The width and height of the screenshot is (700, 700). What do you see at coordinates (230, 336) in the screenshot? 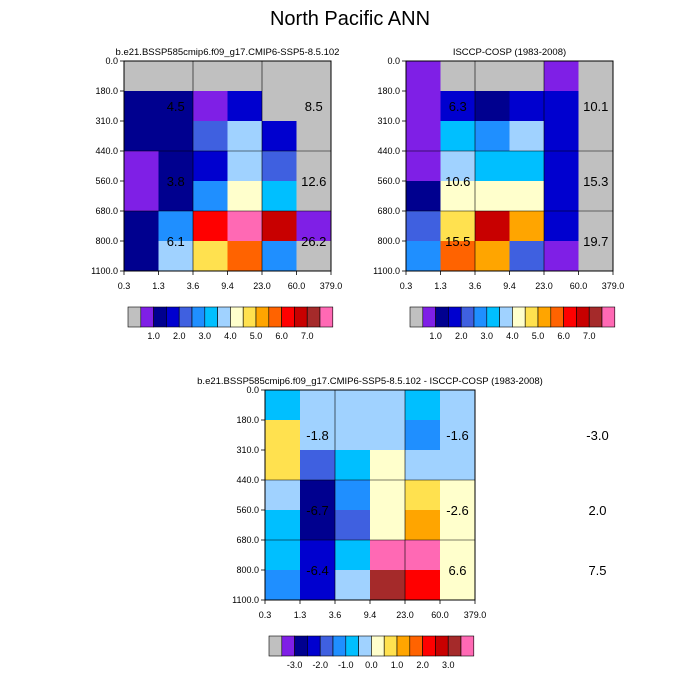
I see `colorbar-label: 4.0` at bounding box center [230, 336].